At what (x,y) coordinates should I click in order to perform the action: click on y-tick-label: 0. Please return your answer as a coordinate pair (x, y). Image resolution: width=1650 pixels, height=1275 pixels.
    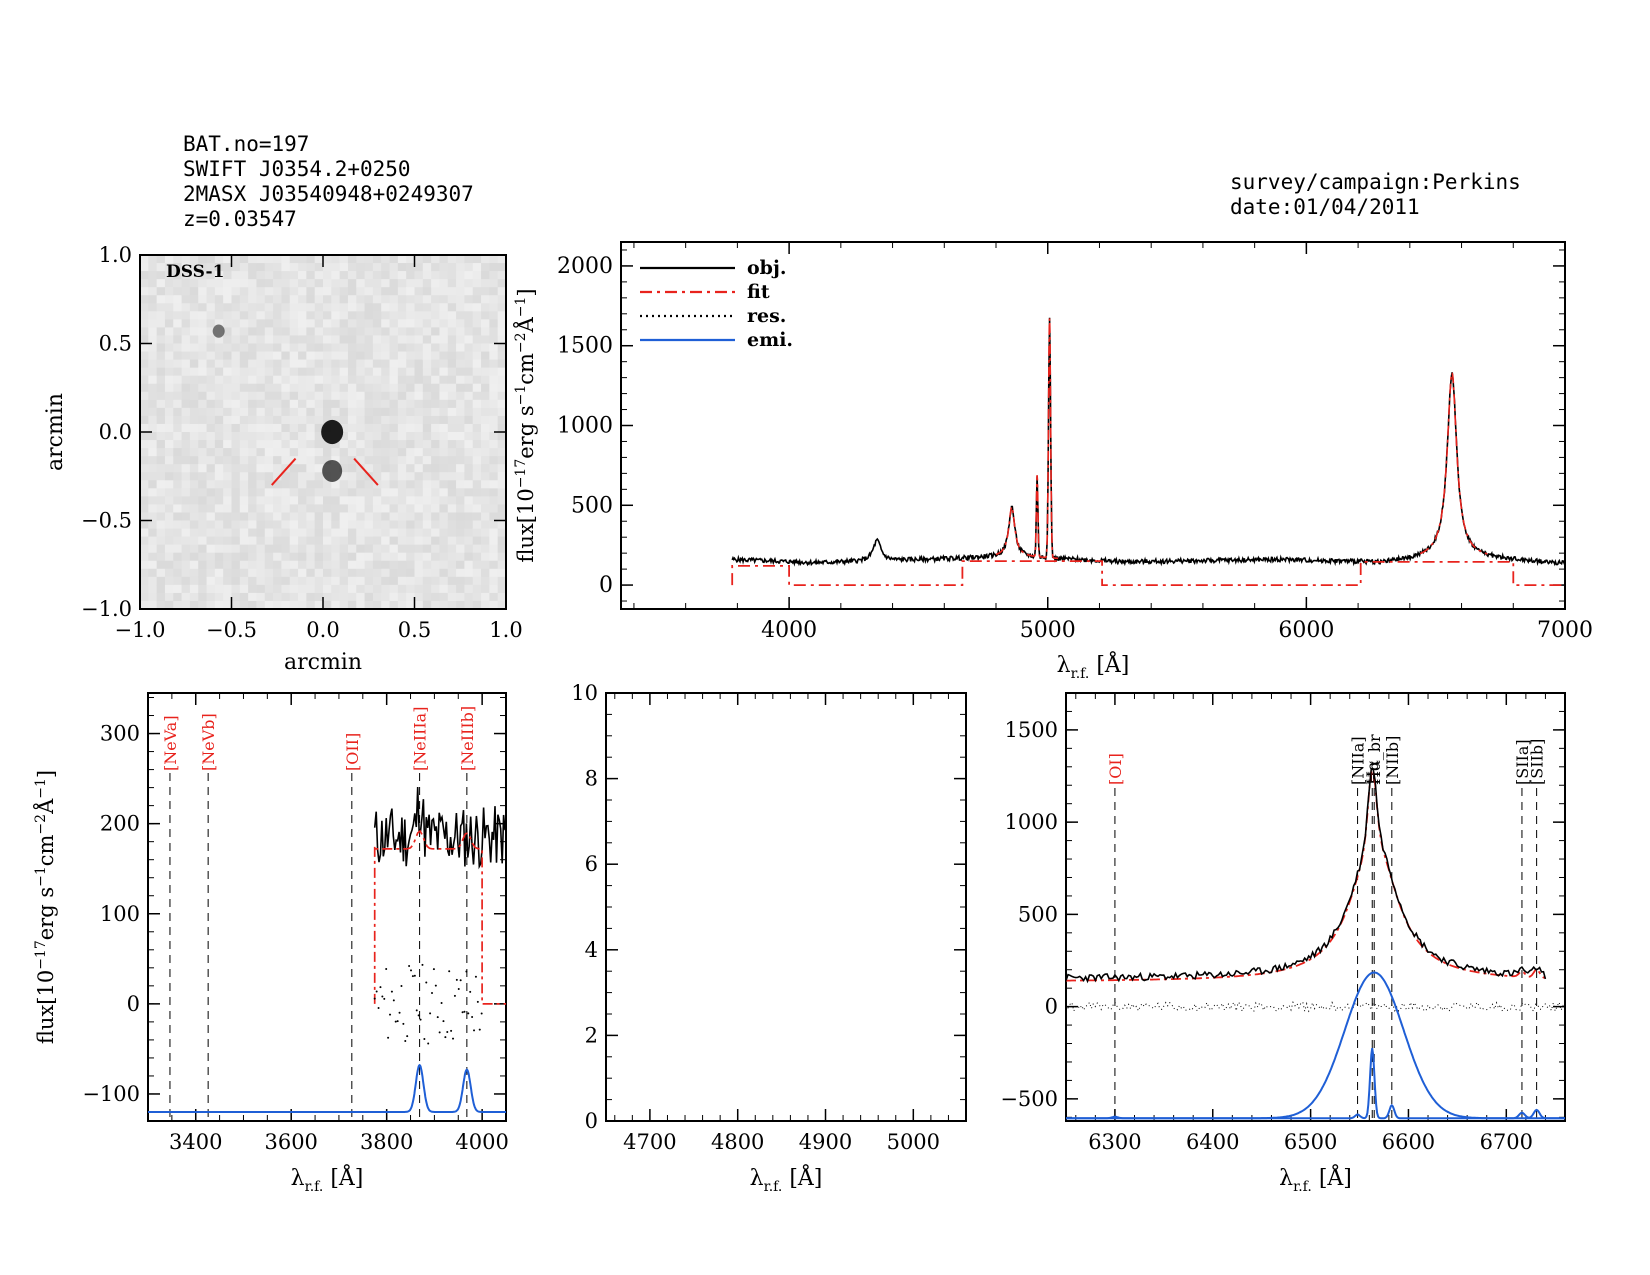
    Looking at the image, I should click on (591, 1121).